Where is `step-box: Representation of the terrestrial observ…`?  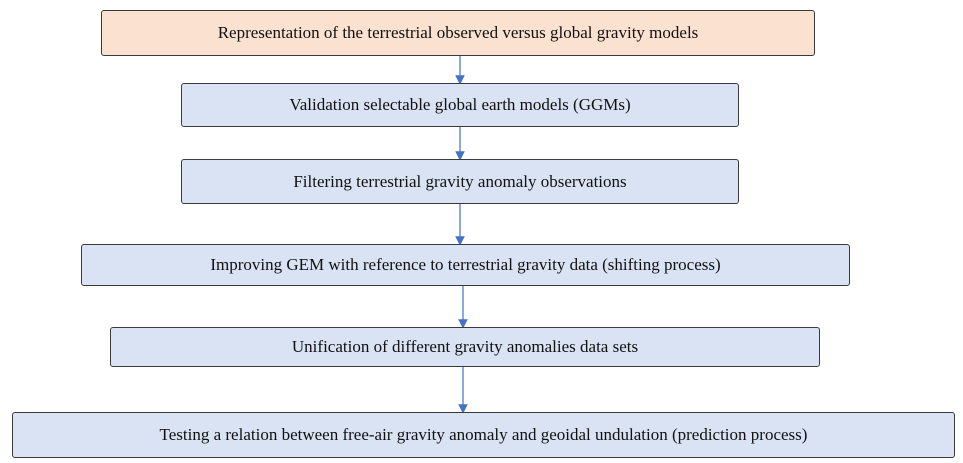 step-box: Representation of the terrestrial observ… is located at coordinates (458, 33).